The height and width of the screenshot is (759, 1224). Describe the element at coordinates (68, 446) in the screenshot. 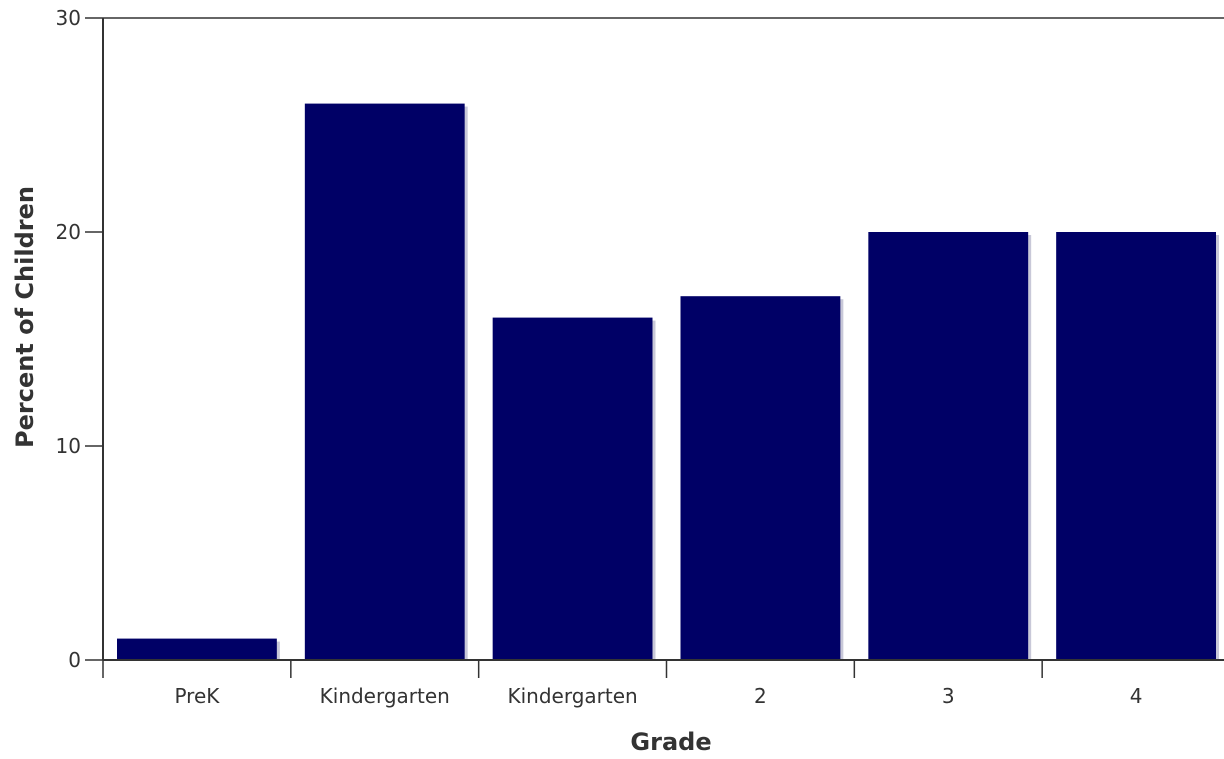

I see `y-tick-label: 10` at that location.